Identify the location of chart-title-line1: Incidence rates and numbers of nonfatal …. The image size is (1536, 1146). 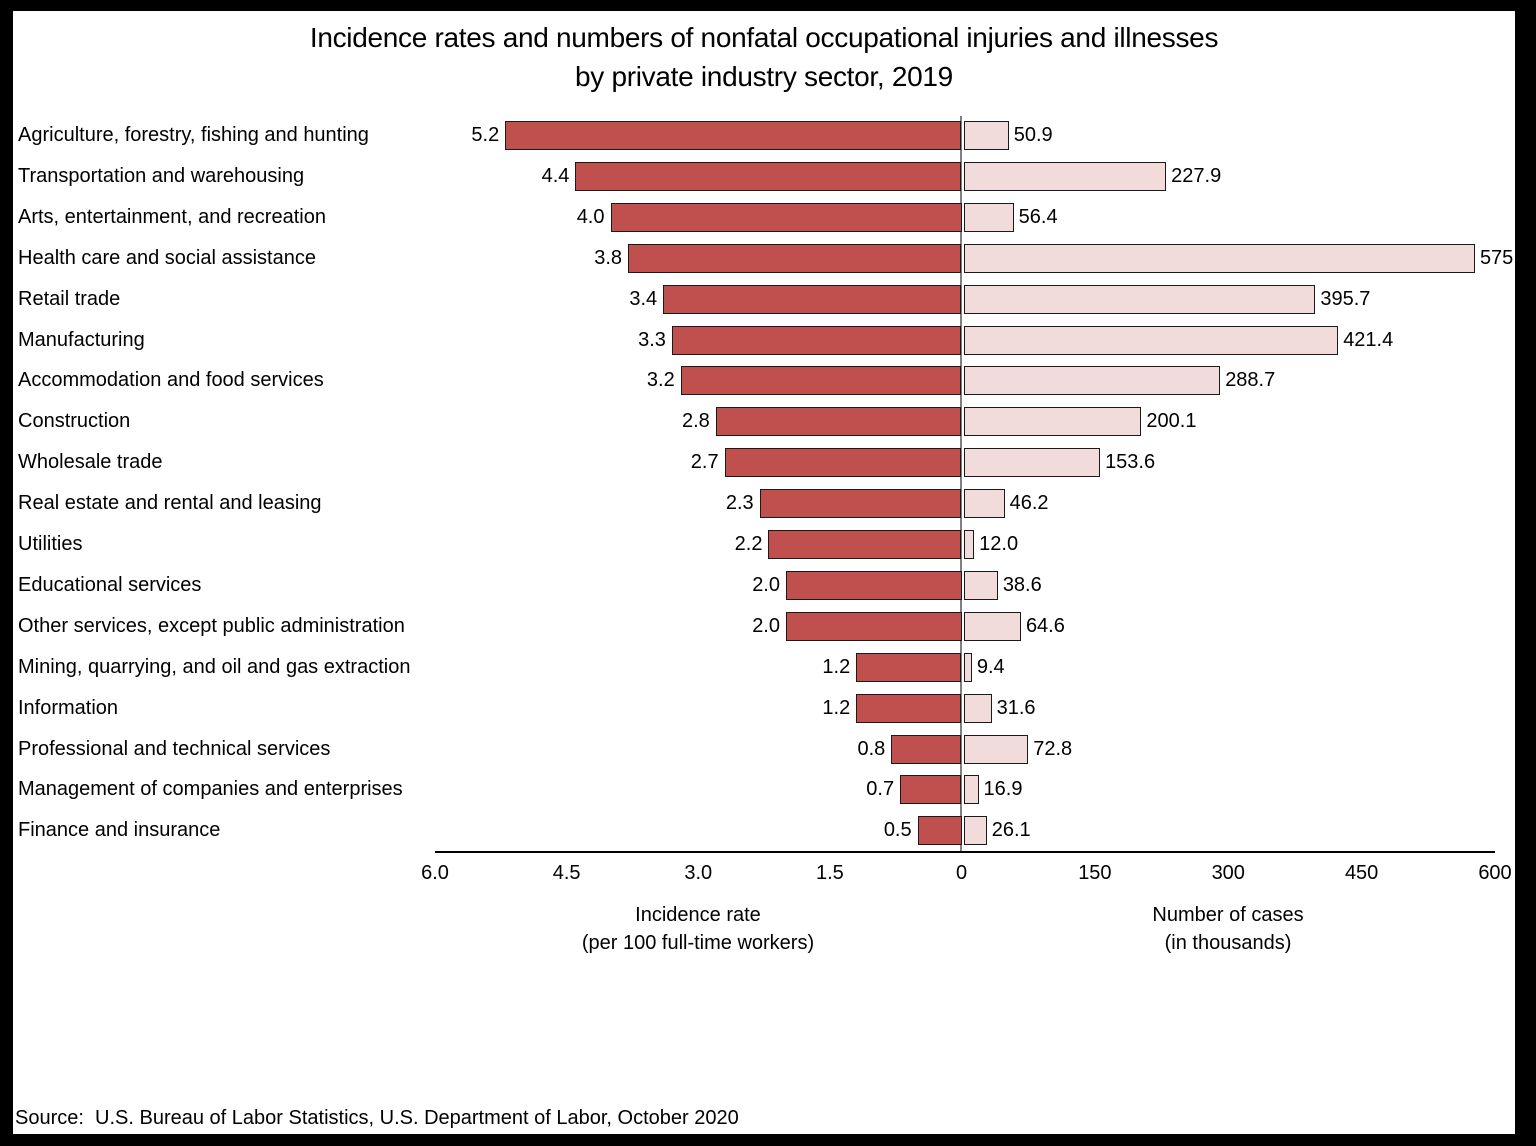
(764, 37).